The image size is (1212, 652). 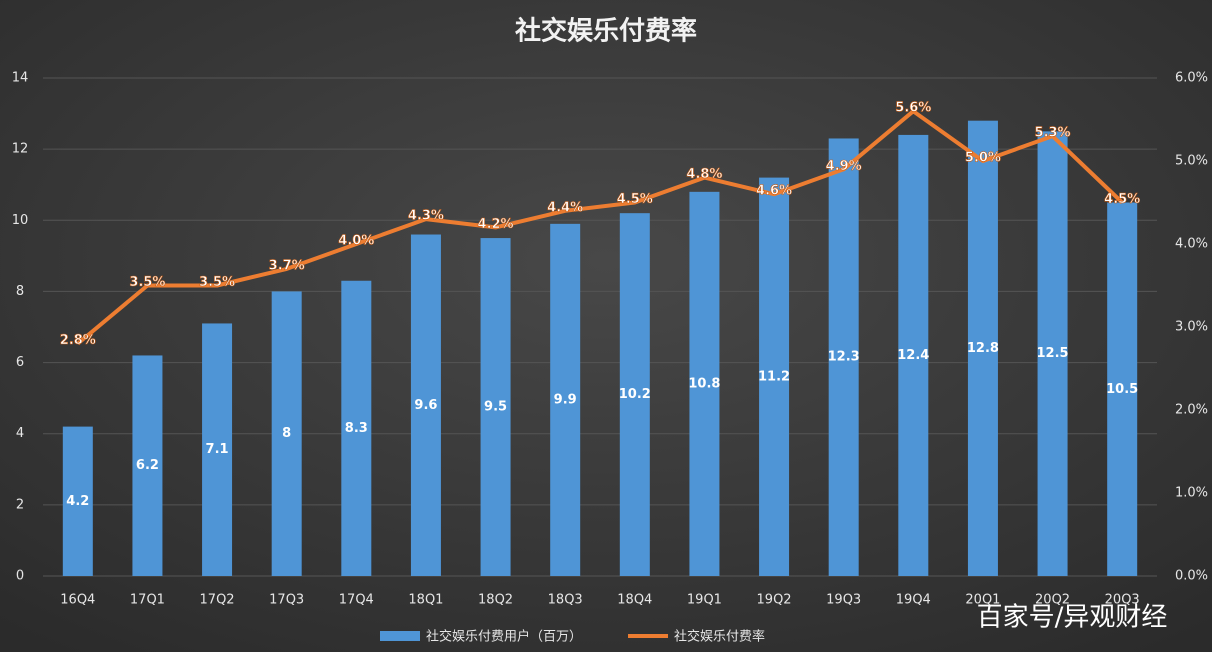 I want to click on line-value-label: 4.6%, so click(x=774, y=191).